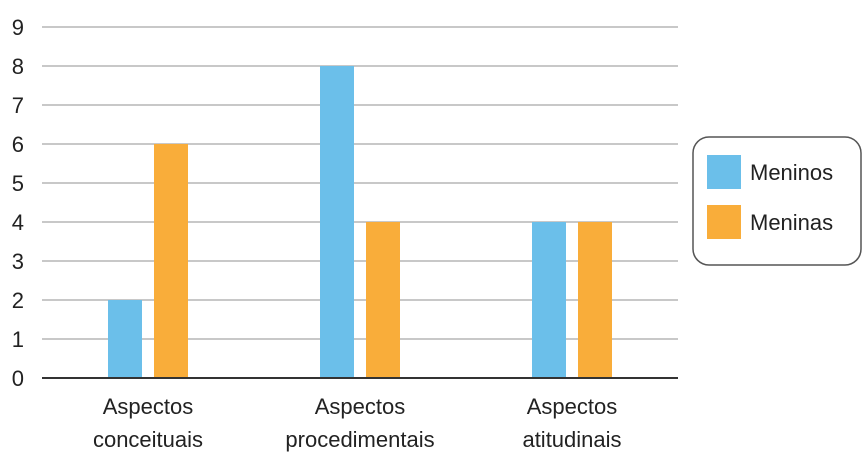 Image resolution: width=866 pixels, height=455 pixels. I want to click on legend-label-meninos: Meninos, so click(791, 172).